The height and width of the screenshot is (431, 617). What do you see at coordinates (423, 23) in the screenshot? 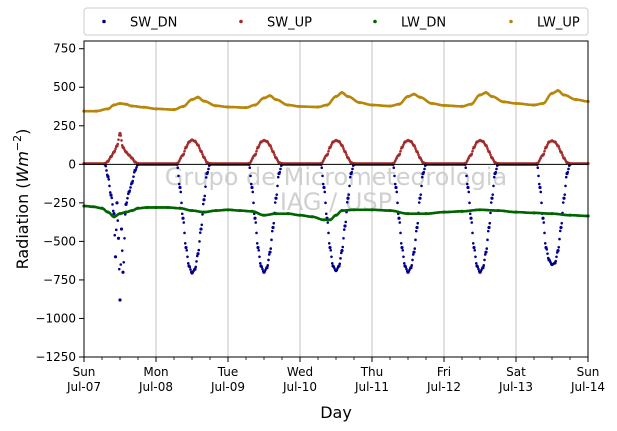
I see `legend-label: LW_DN` at bounding box center [423, 23].